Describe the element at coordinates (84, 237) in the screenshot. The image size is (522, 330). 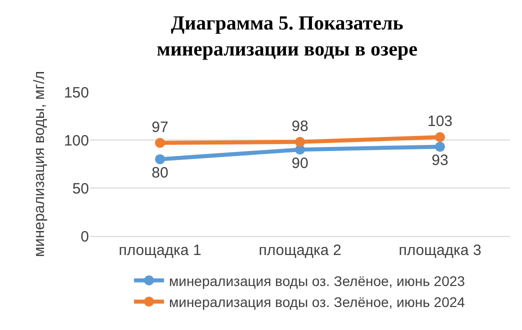
I see `y-tick-label: 0` at that location.